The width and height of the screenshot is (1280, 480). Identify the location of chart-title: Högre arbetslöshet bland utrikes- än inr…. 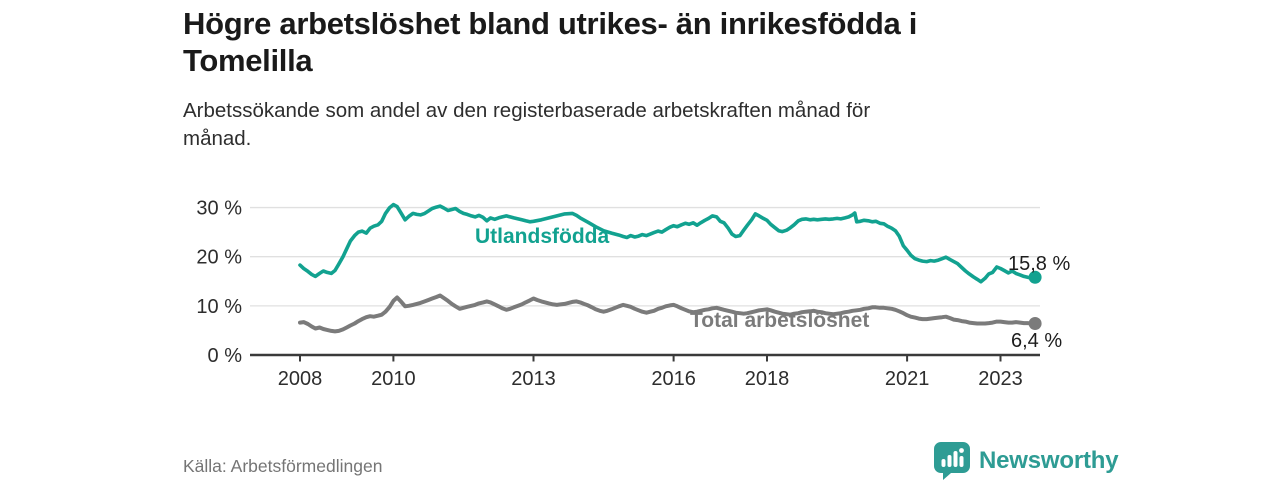
(663, 42).